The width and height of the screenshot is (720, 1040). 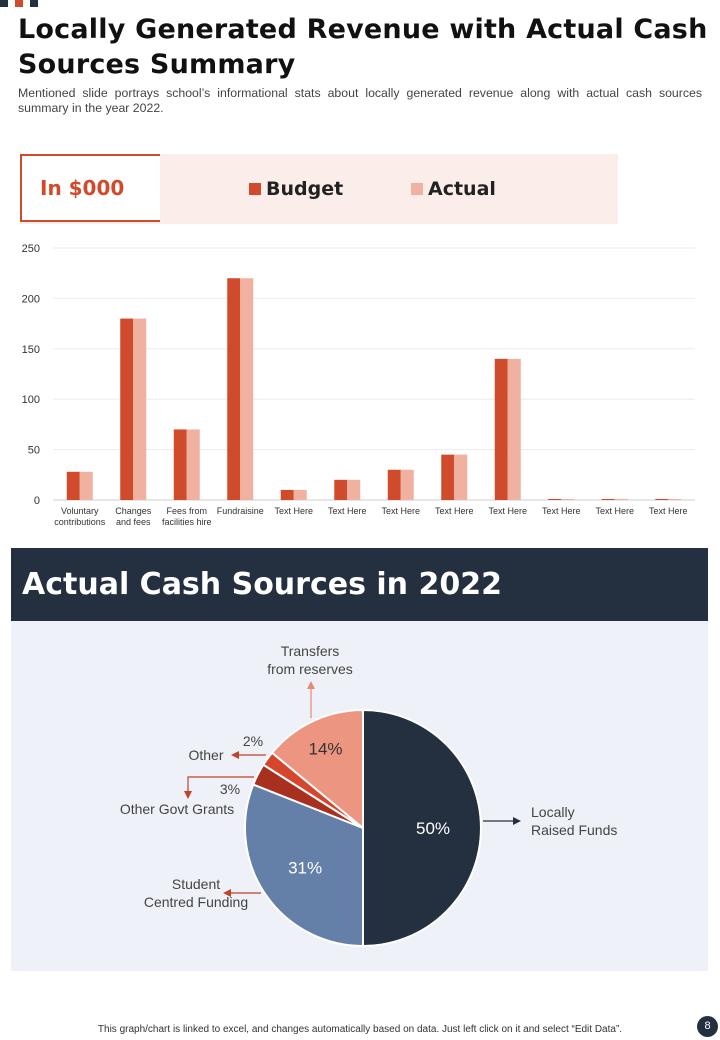 What do you see at coordinates (133, 522) in the screenshot?
I see `x-tick-label-line: and fees` at bounding box center [133, 522].